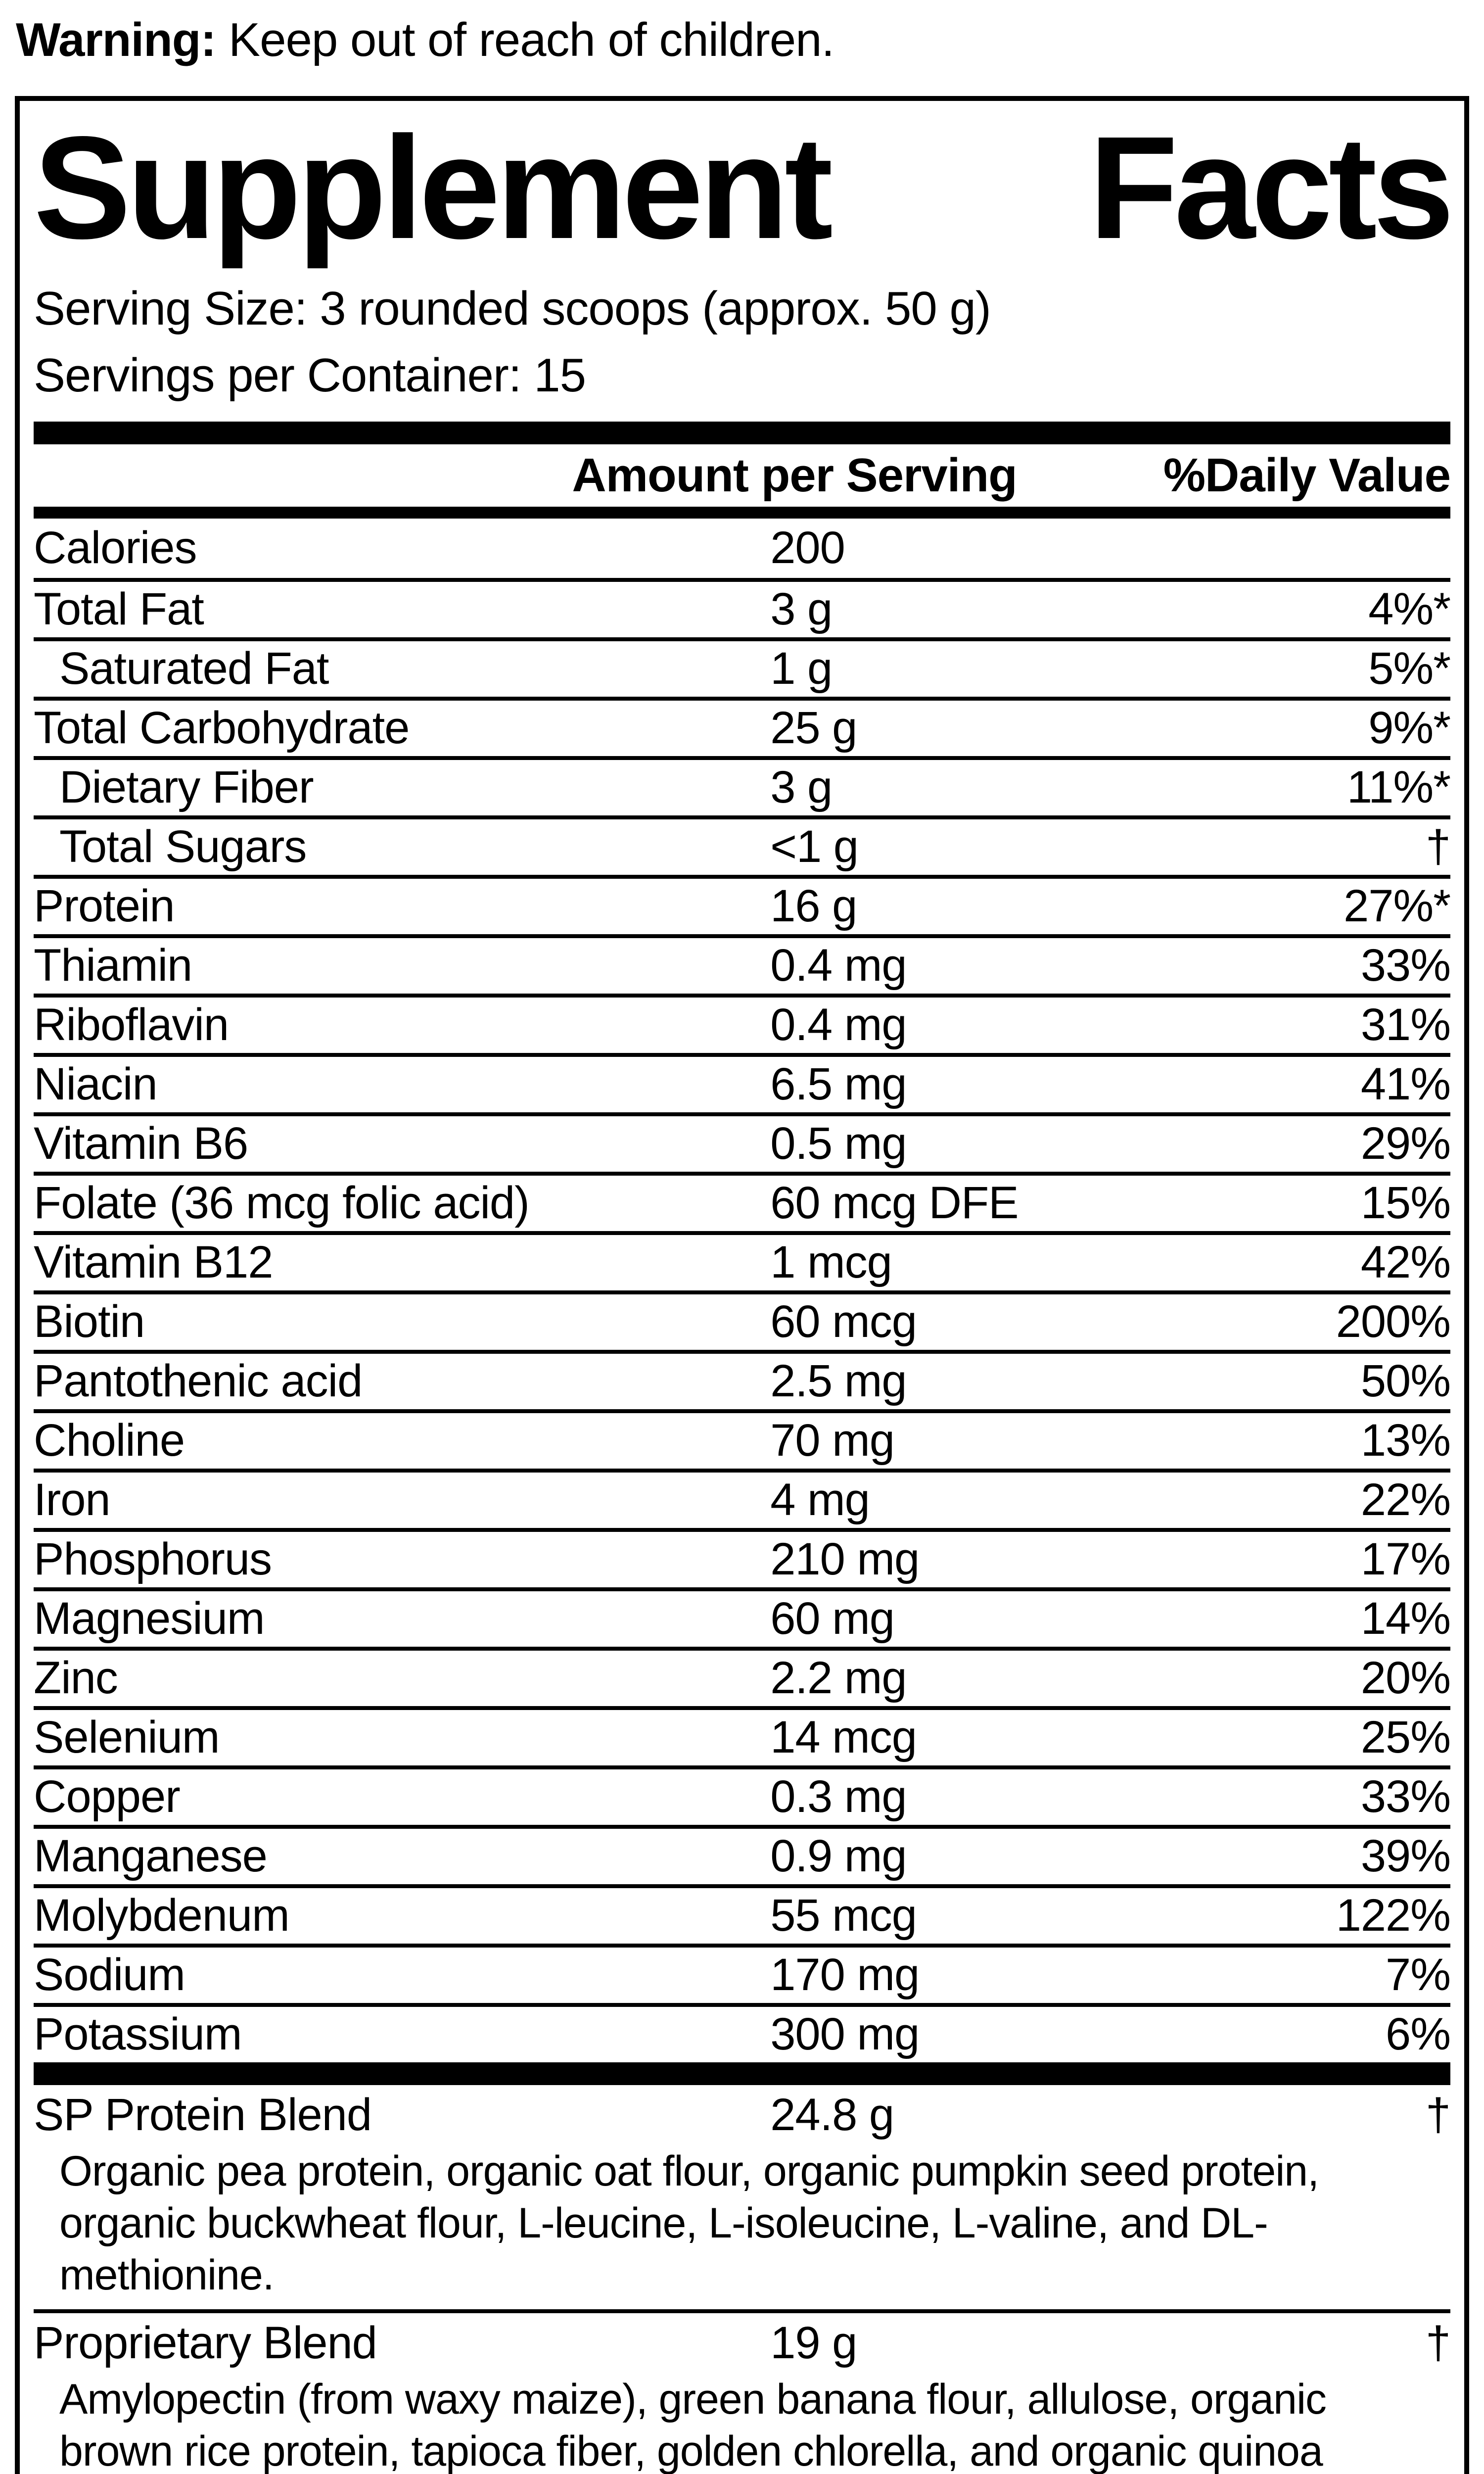 This screenshot has width=1484, height=2474. I want to click on nutrient-daily-value: 5%*, so click(1409, 668).